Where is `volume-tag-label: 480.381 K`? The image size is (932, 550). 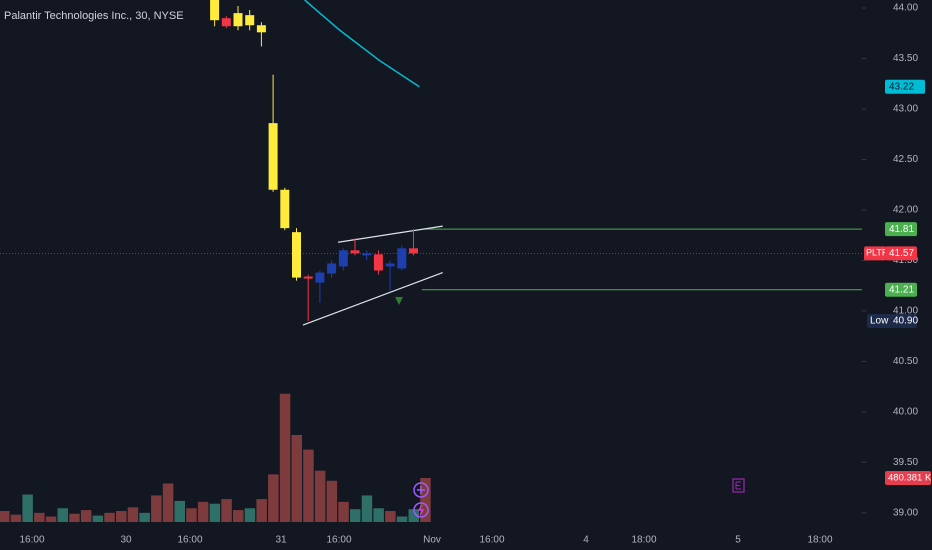 volume-tag-label: 480.381 K is located at coordinates (910, 478).